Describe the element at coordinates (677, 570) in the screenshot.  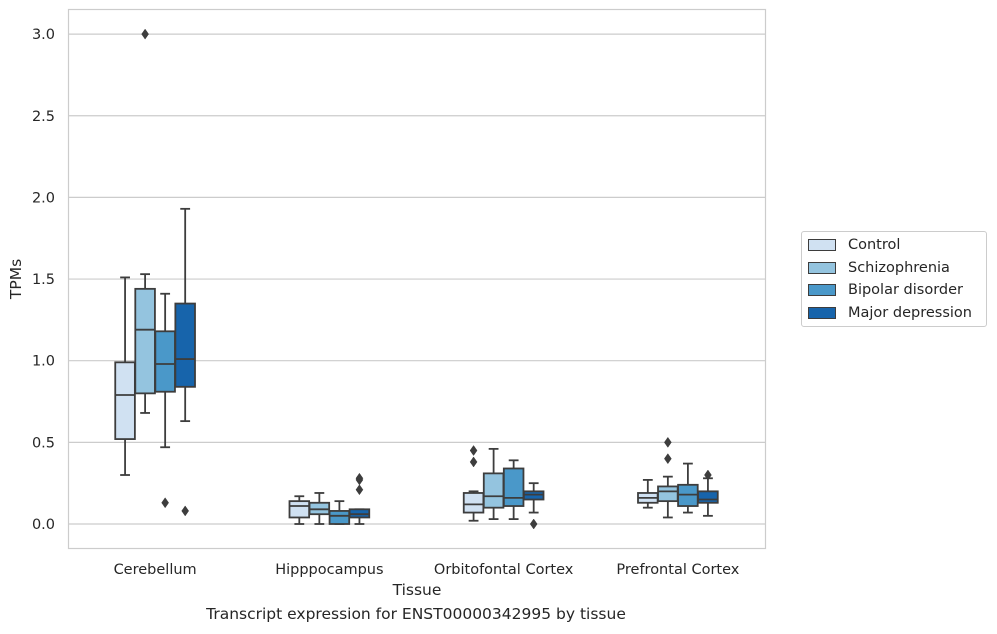
I see `x-tick-label: Prefrontal Cortex` at that location.